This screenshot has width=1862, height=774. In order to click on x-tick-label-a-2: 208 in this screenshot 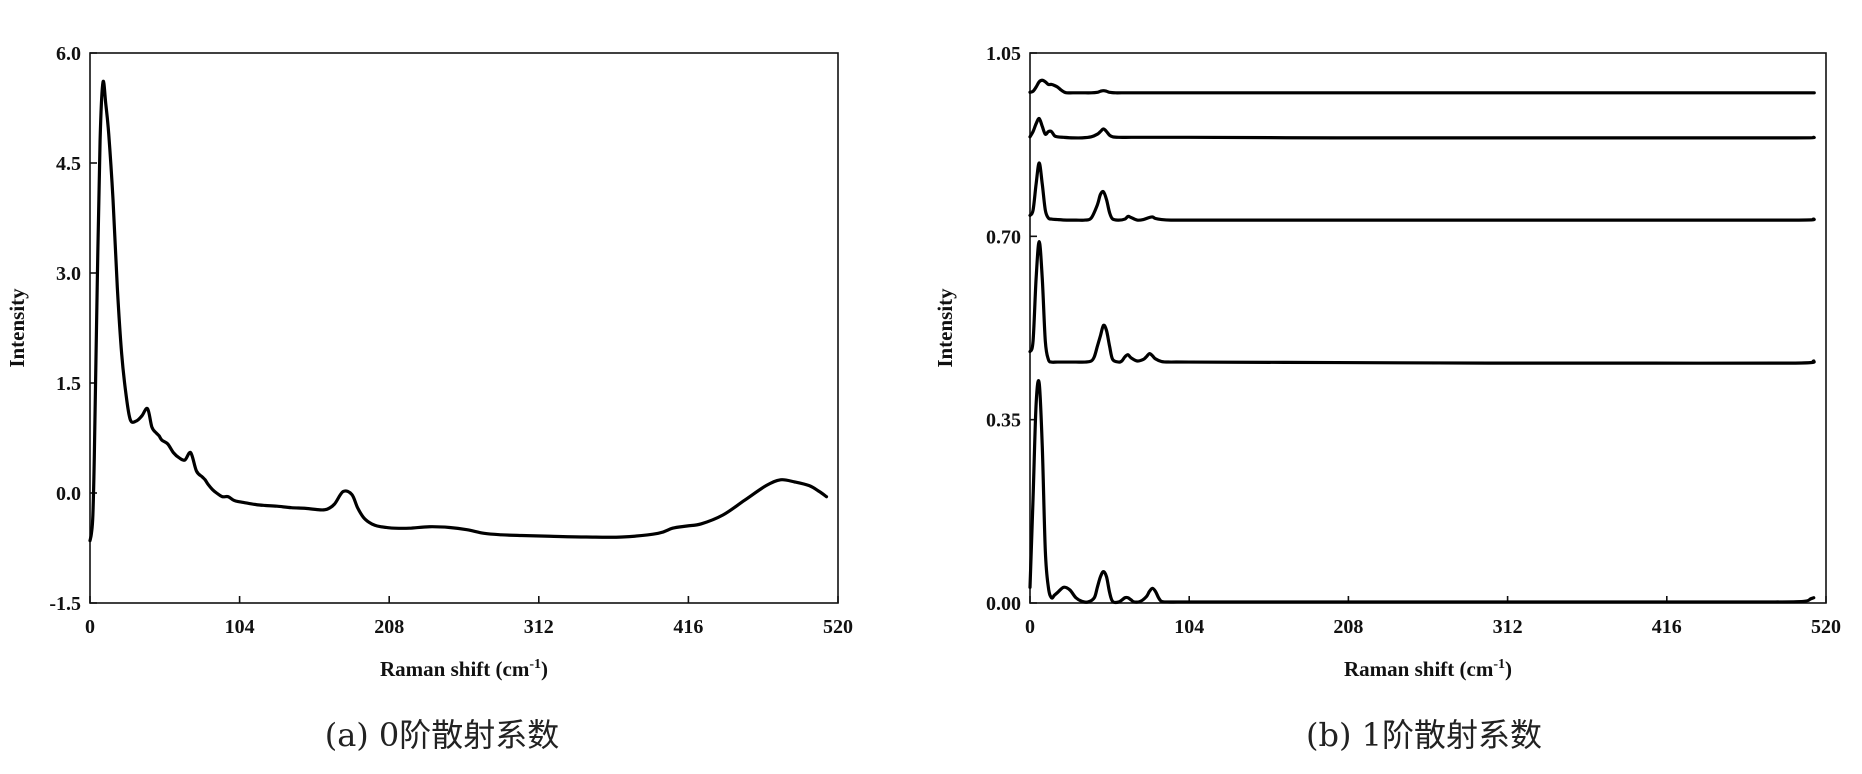, I will do `click(389, 627)`.